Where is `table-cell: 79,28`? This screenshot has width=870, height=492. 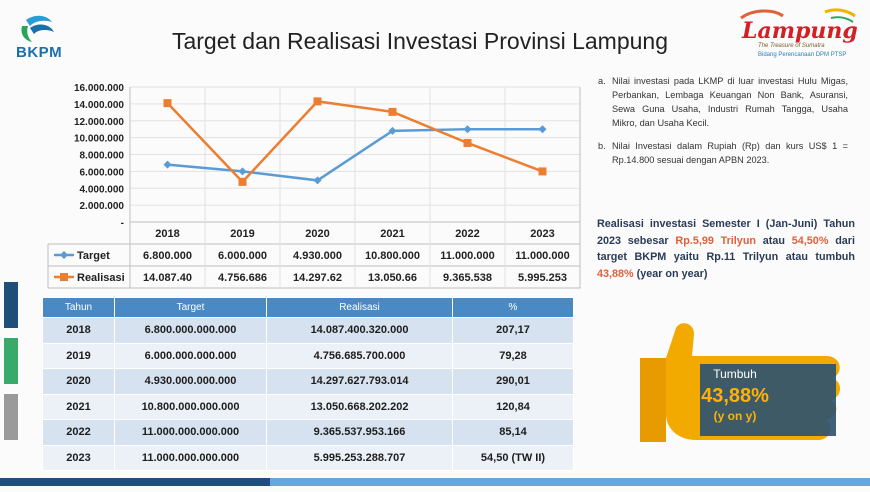 table-cell: 79,28 is located at coordinates (513, 355).